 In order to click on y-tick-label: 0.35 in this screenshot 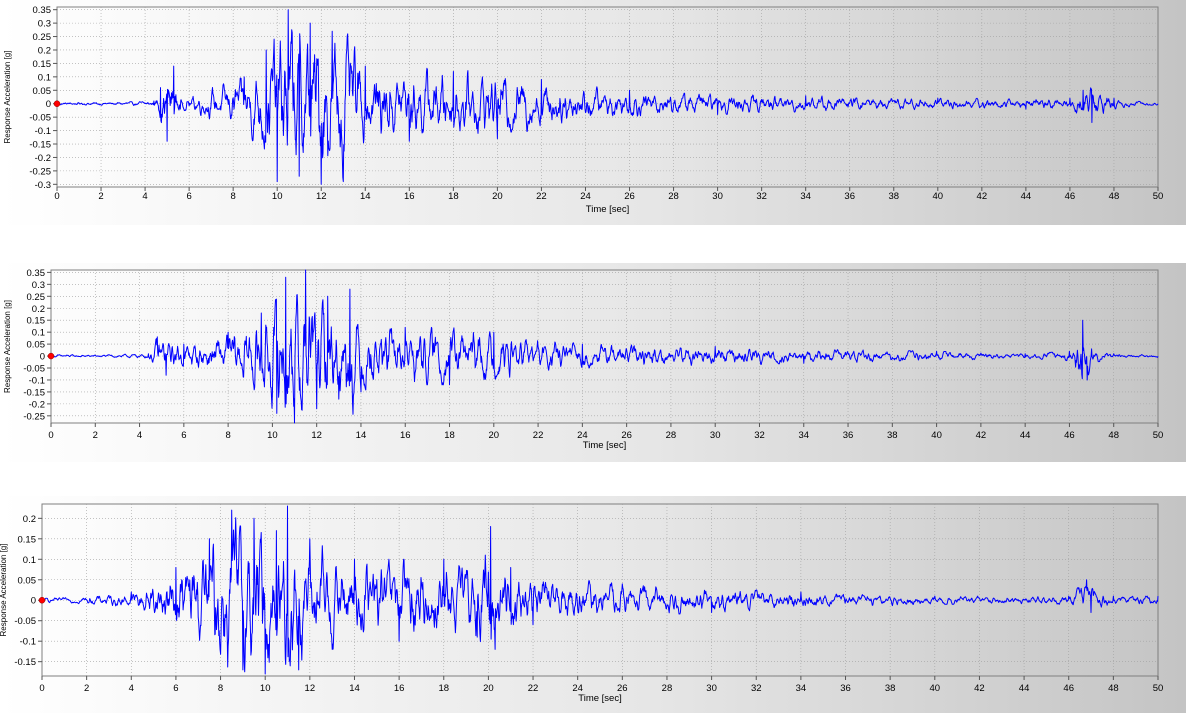, I will do `click(36, 273)`.